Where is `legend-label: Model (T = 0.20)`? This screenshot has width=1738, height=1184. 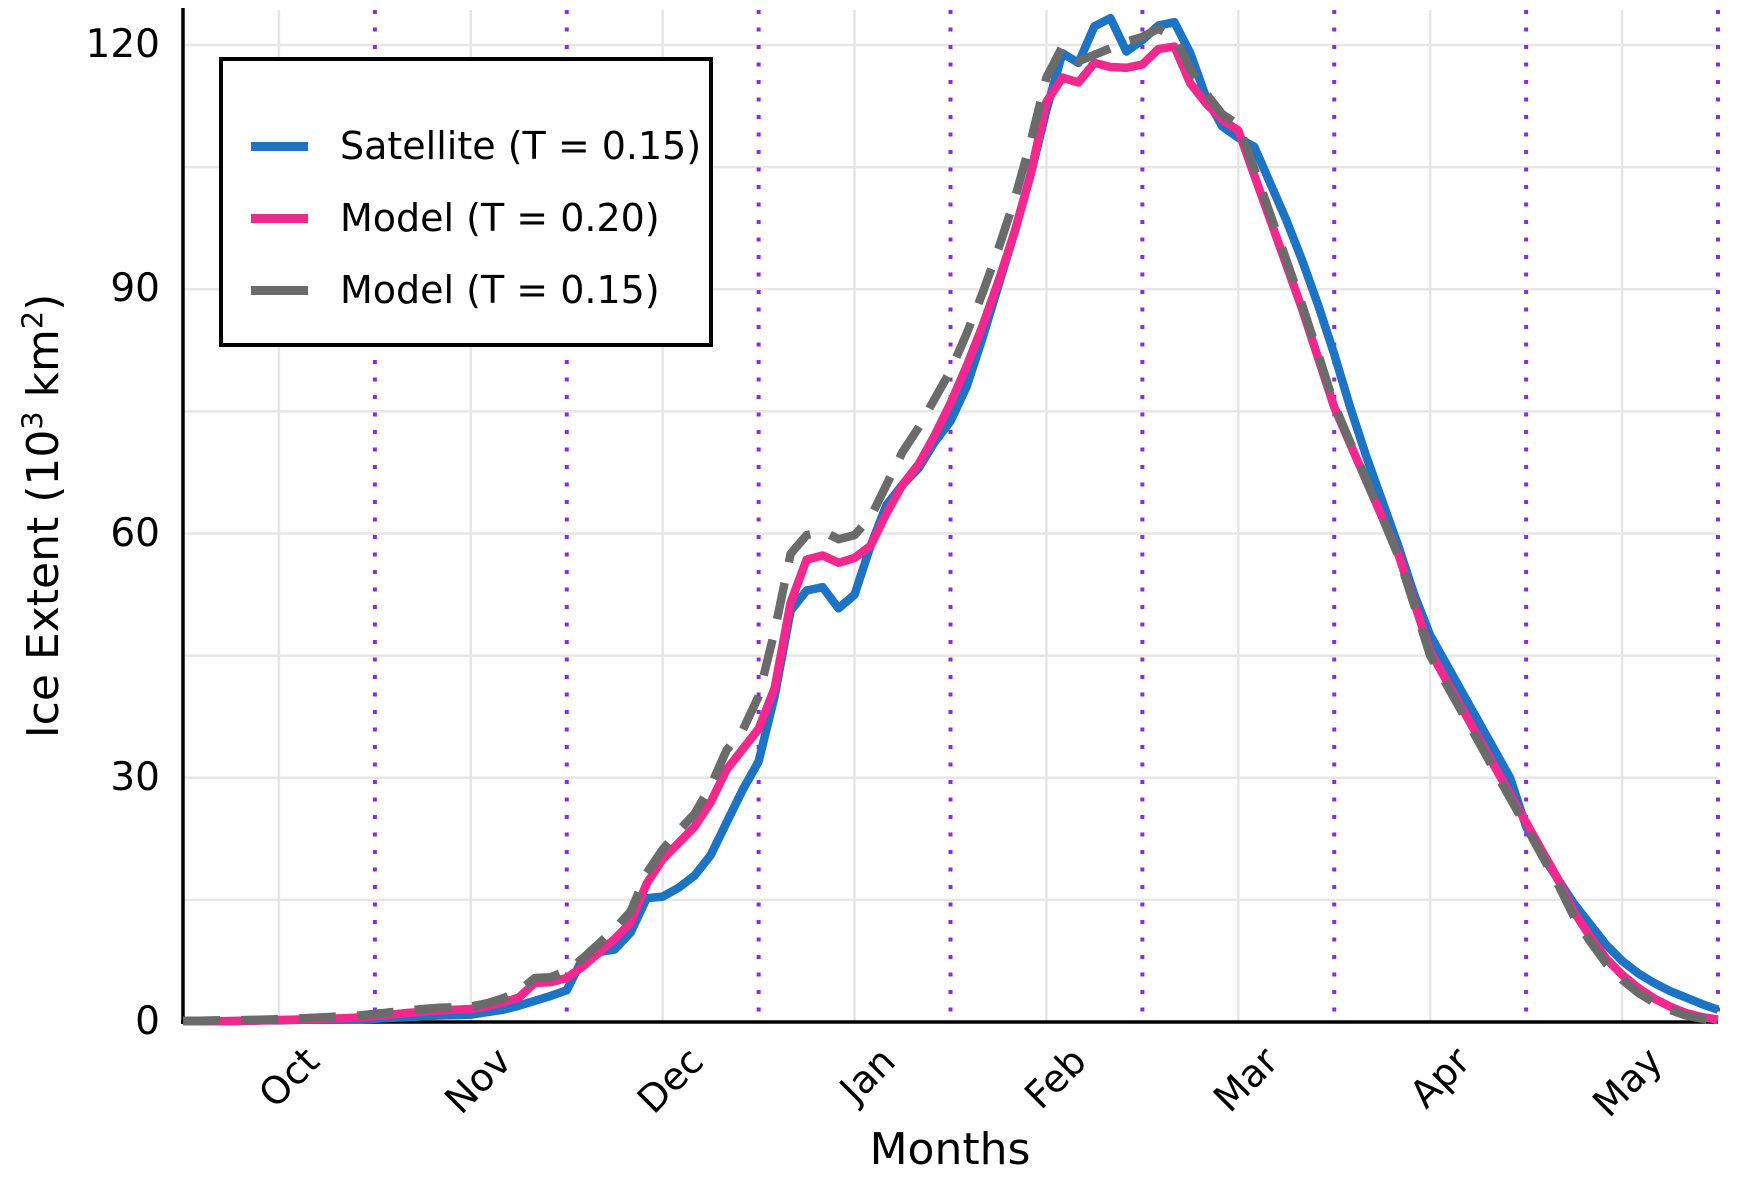
legend-label: Model (T = 0.20) is located at coordinates (500, 218).